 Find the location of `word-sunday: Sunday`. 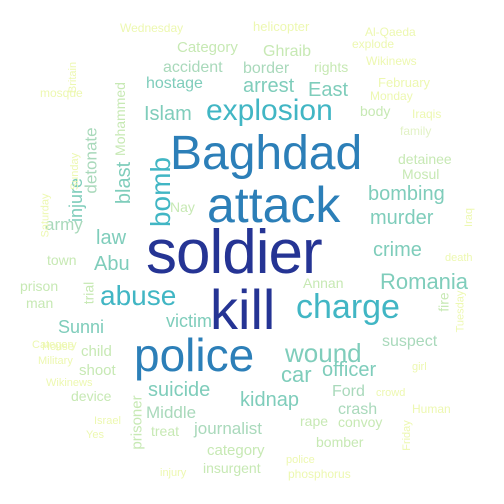

word-sunday: Sunday is located at coordinates (75, 171).